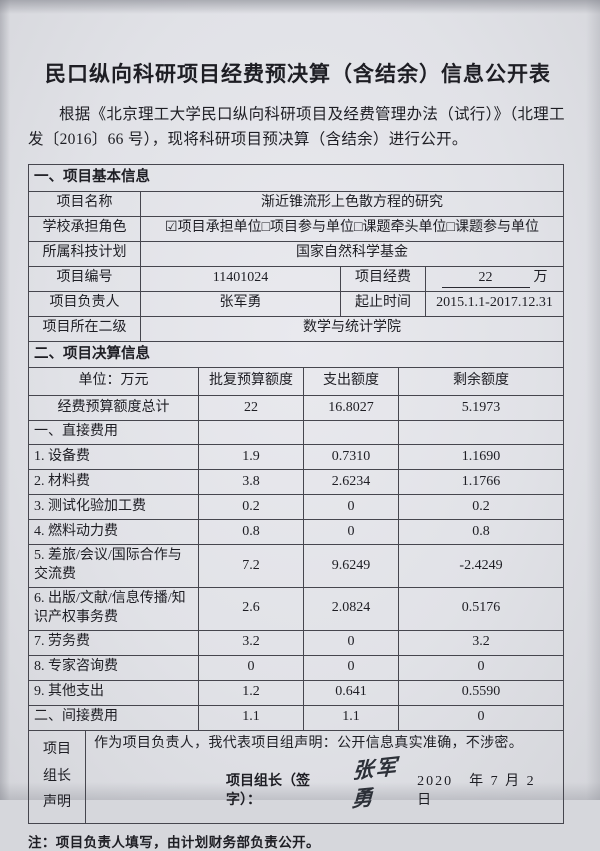  Describe the element at coordinates (485, 279) in the screenshot. I see `funds-amount: 22` at that location.